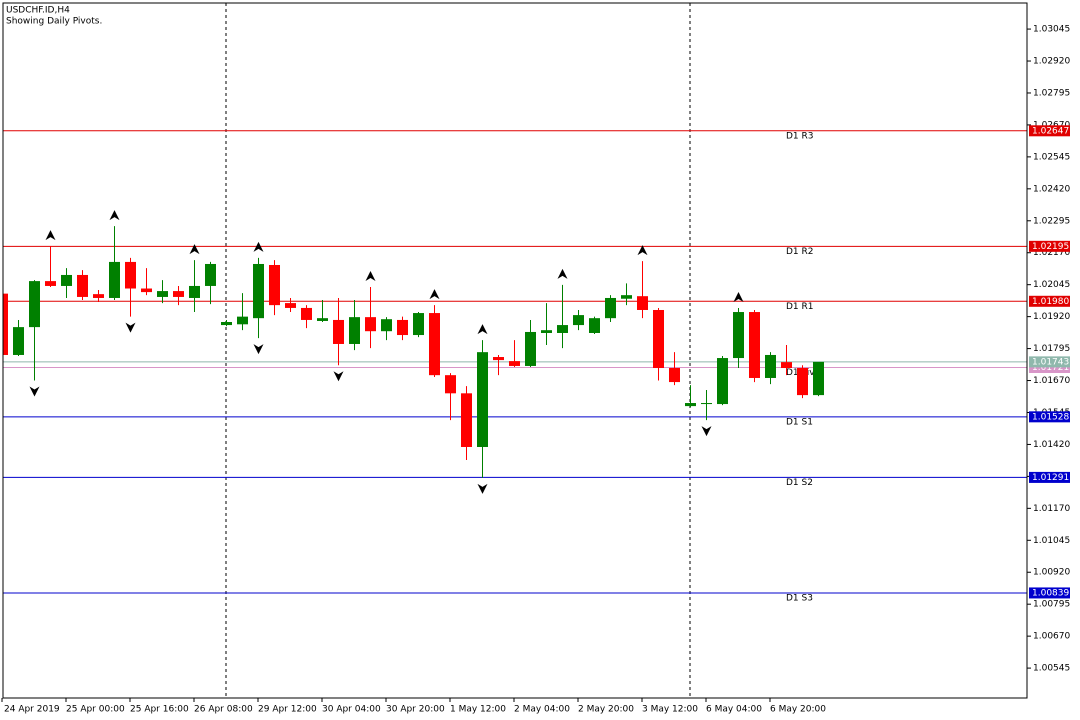 This screenshot has width=1080, height=720. Describe the element at coordinates (734, 710) in the screenshot. I see `x-tick-label: 6 May 04:00` at that location.